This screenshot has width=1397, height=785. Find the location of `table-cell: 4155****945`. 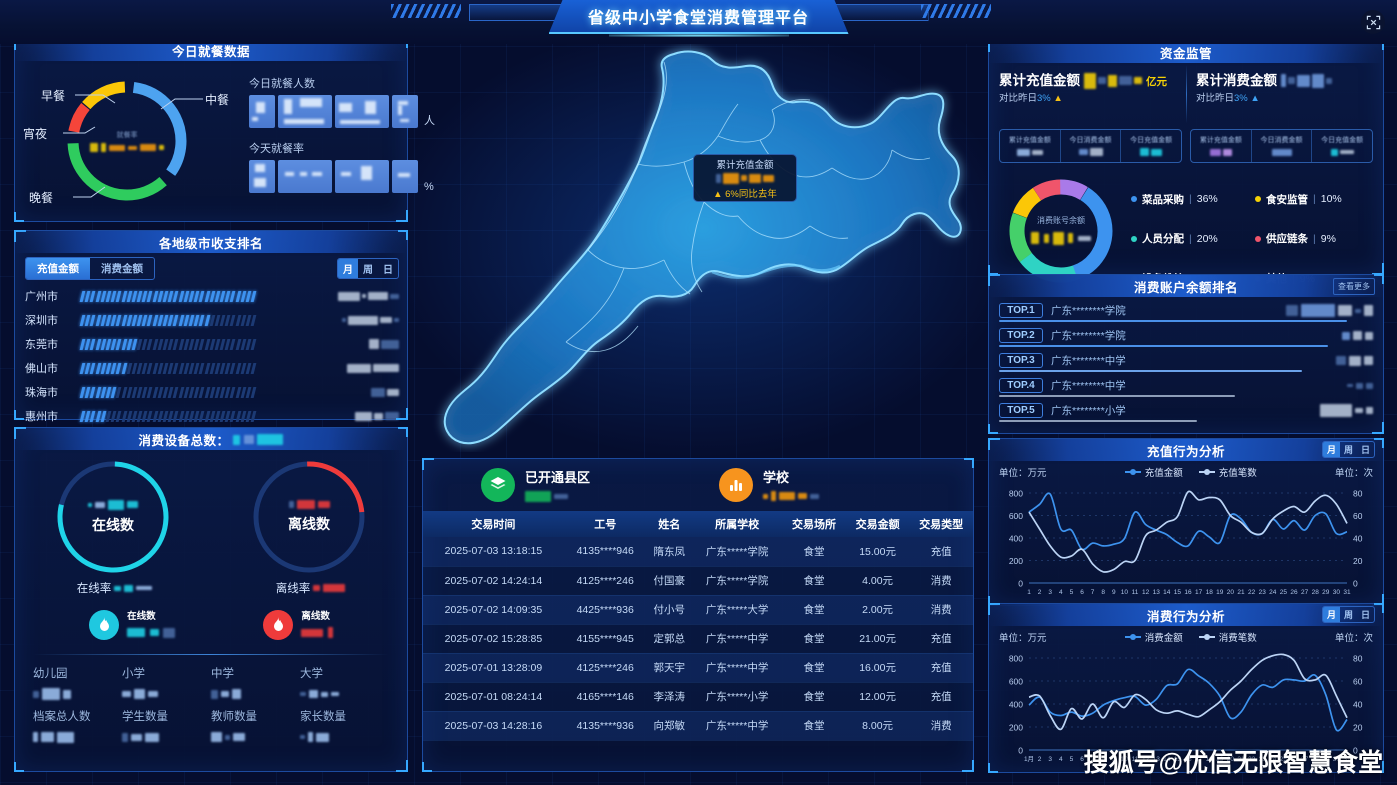

table-cell: 4155****945 is located at coordinates (605, 639).